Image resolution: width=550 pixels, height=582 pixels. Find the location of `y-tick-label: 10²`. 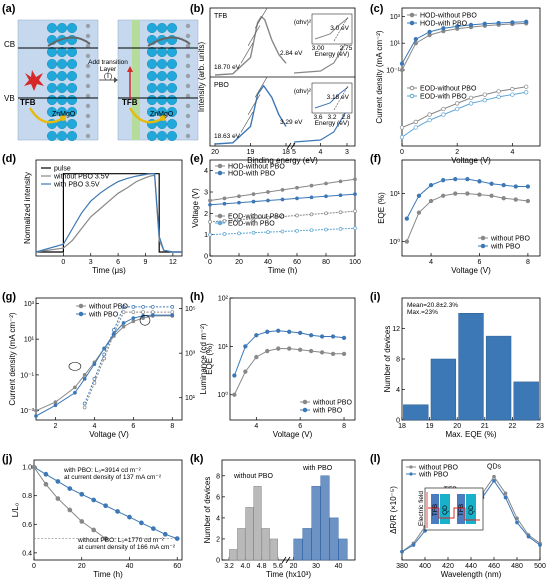

y-tick-label: 10² is located at coordinates (223, 299).